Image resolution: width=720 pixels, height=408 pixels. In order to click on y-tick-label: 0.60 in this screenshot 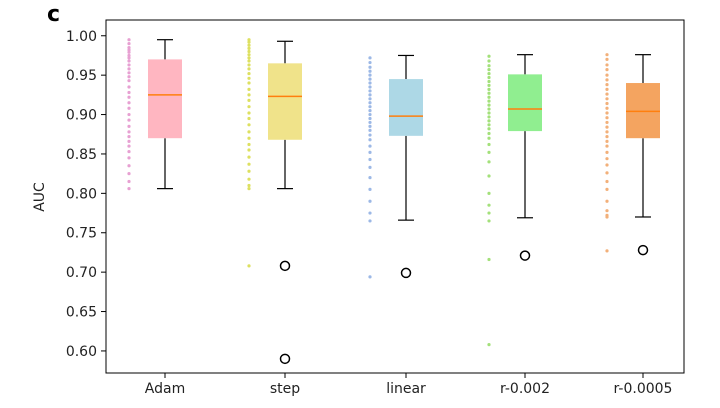, I will do `click(81, 352)`.